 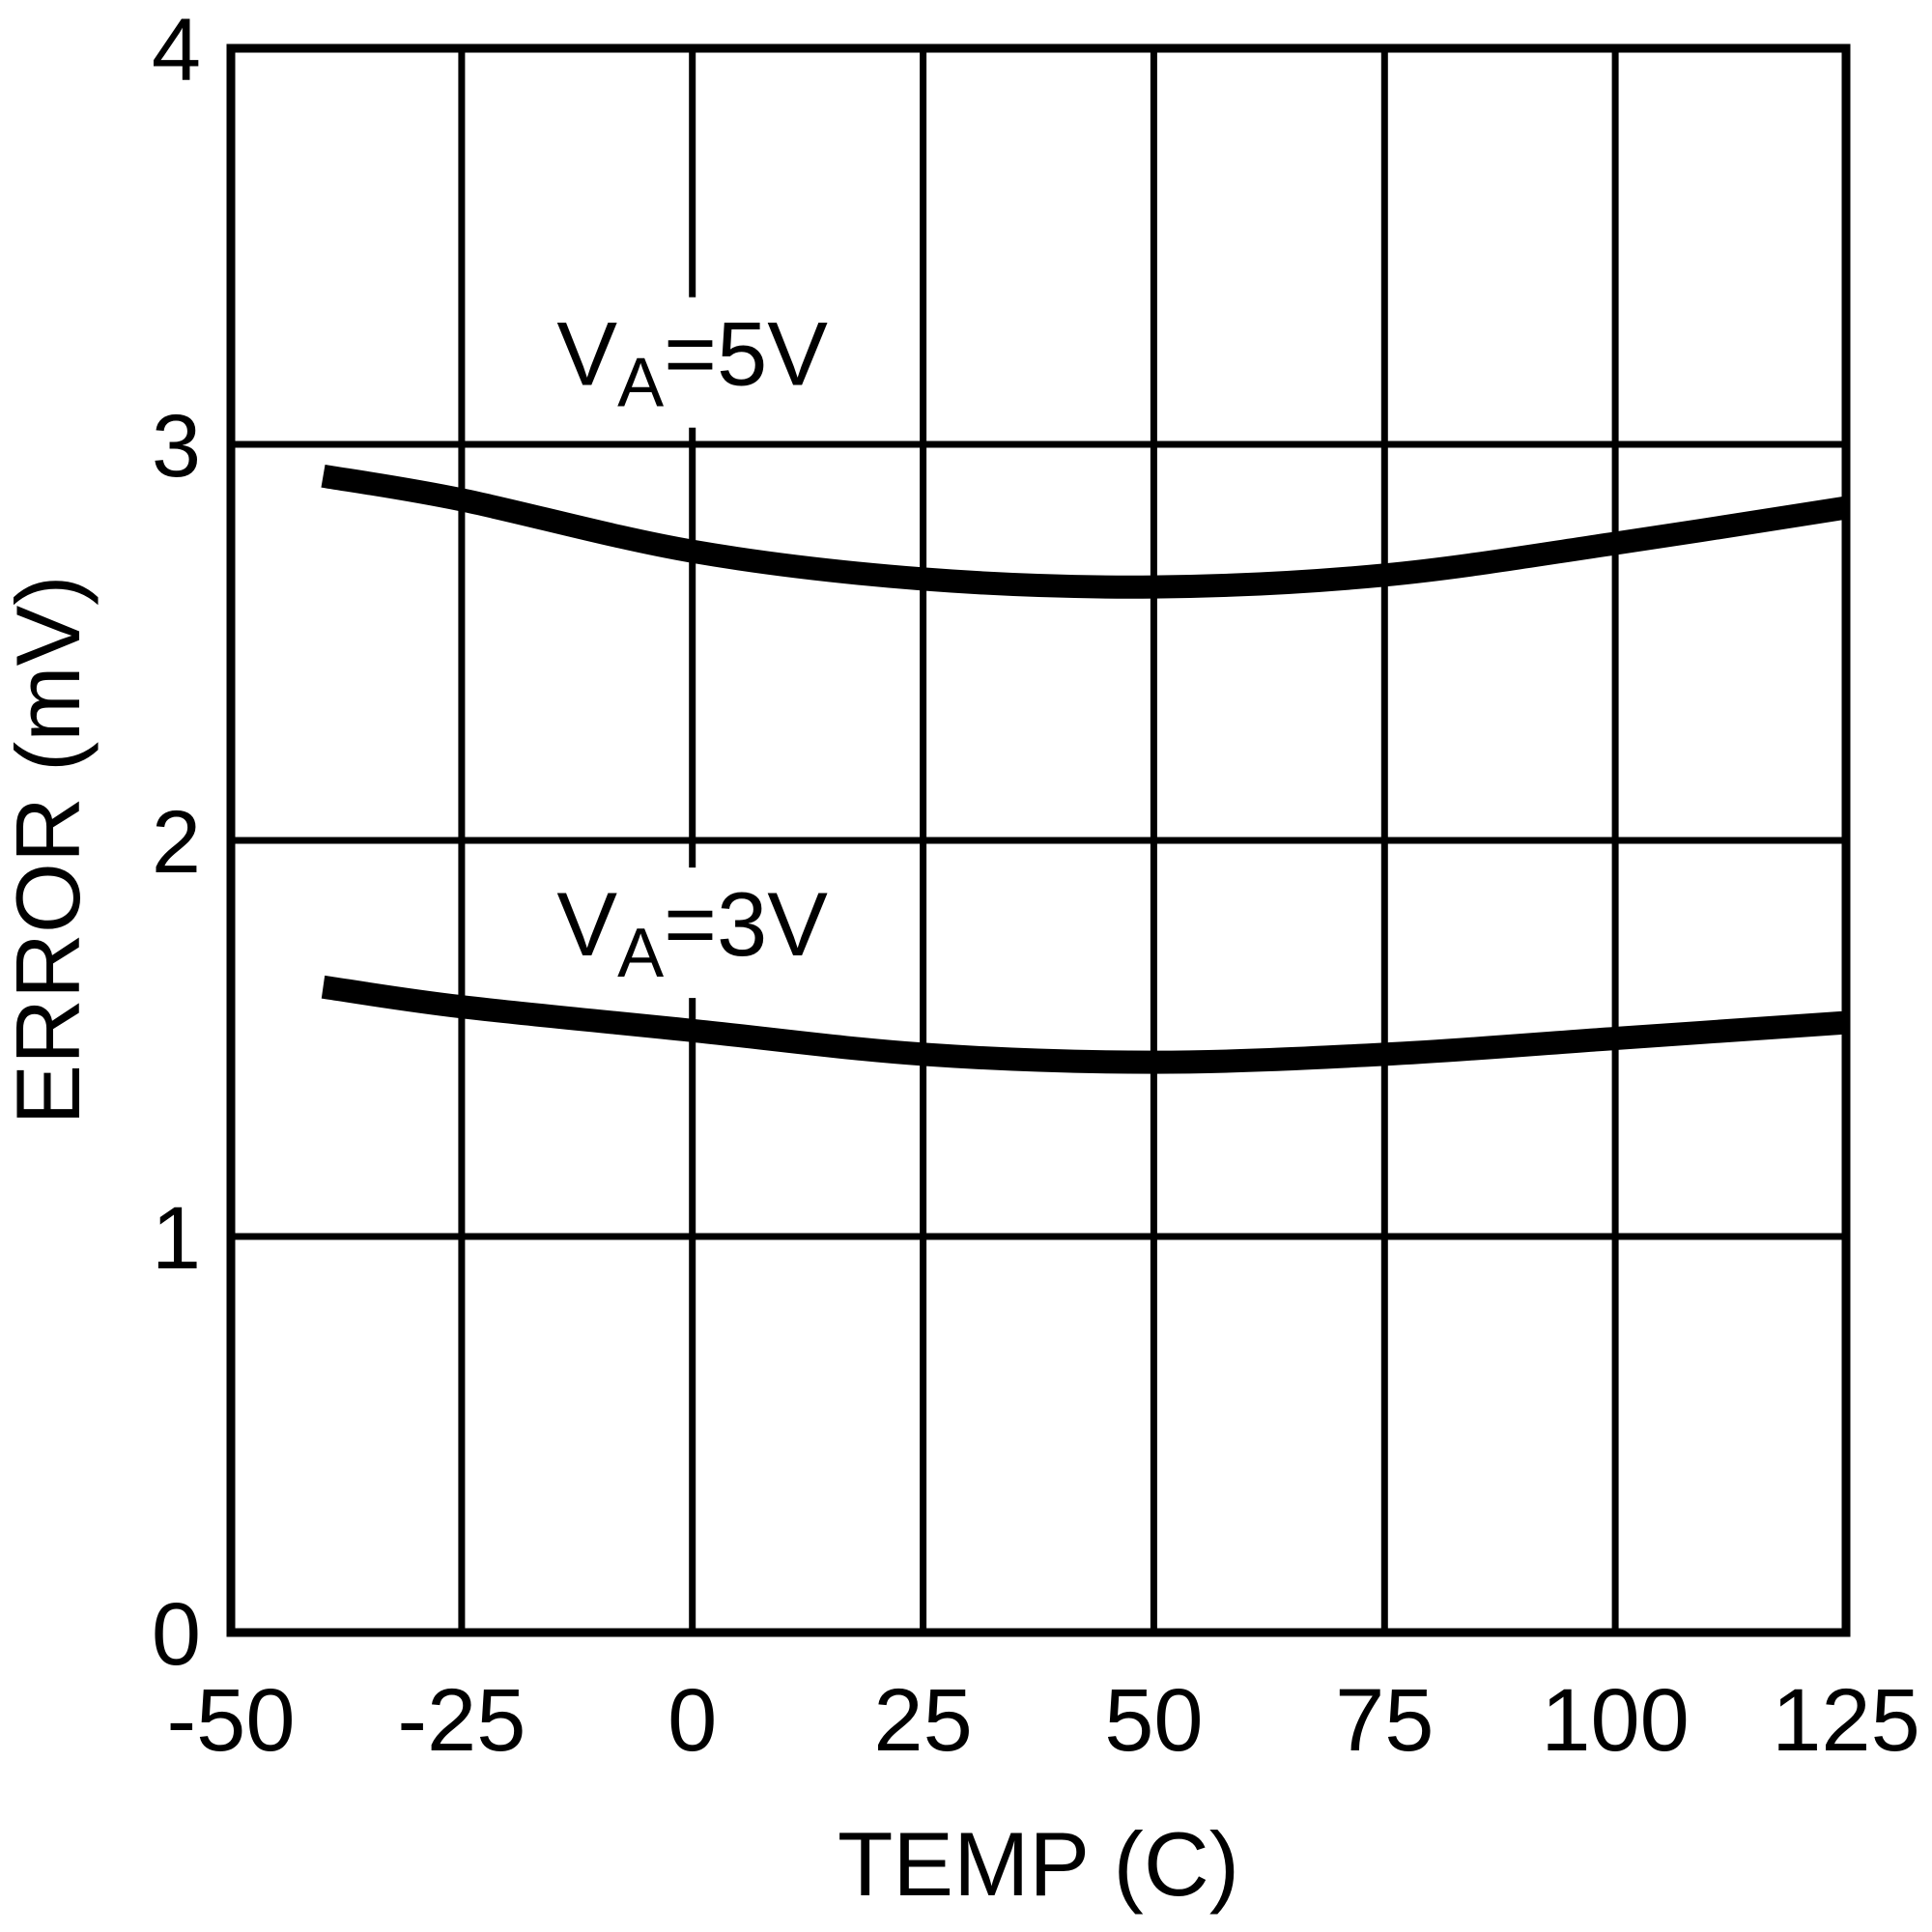 I want to click on series-curve-VA=3V, so click(x=1084, y=1024).